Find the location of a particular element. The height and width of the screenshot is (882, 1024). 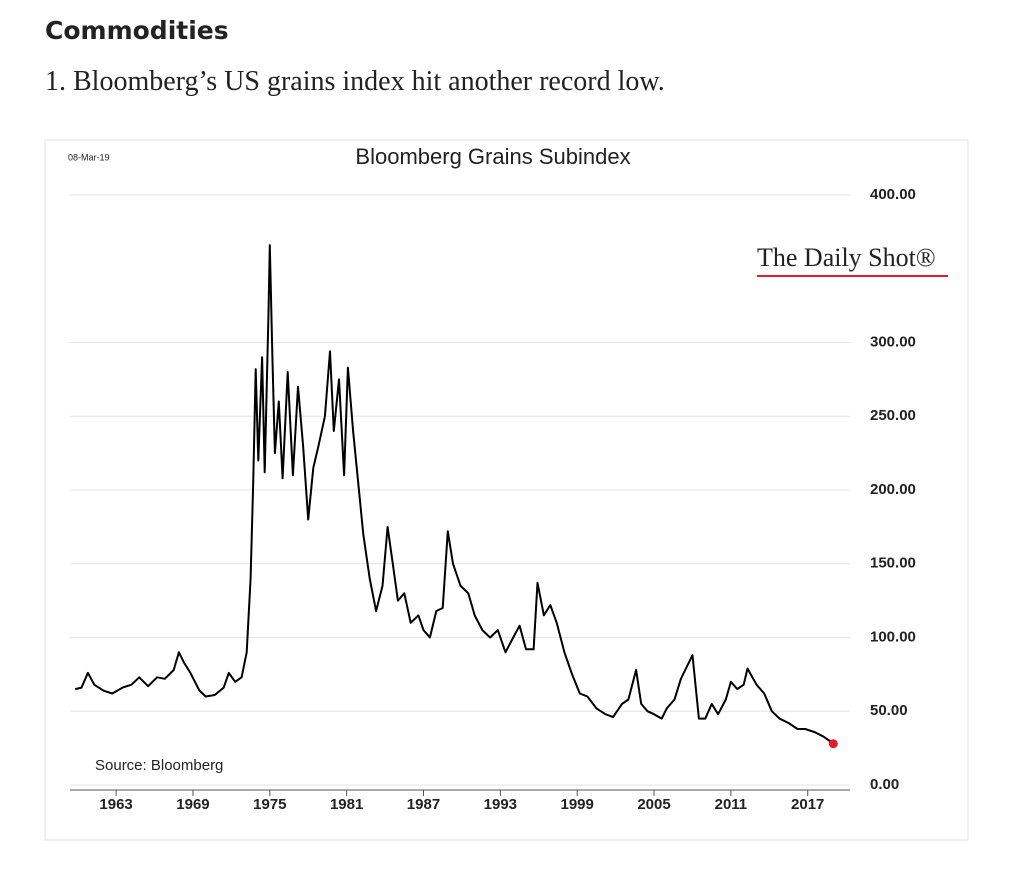

x-tick-label: 1999 is located at coordinates (577, 804).